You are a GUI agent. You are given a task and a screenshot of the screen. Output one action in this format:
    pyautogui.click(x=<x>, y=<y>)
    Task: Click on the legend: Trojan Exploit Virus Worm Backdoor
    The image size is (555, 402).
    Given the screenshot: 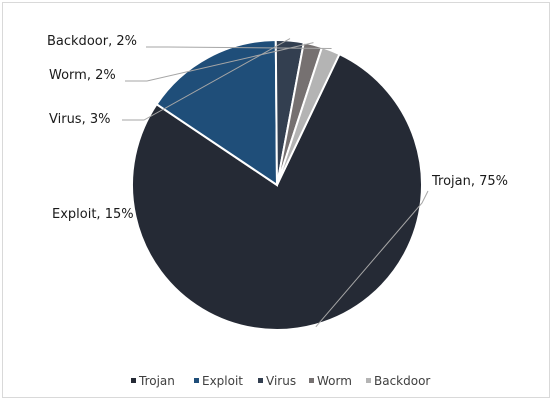 What is the action you would take?
    pyautogui.click(x=280, y=381)
    